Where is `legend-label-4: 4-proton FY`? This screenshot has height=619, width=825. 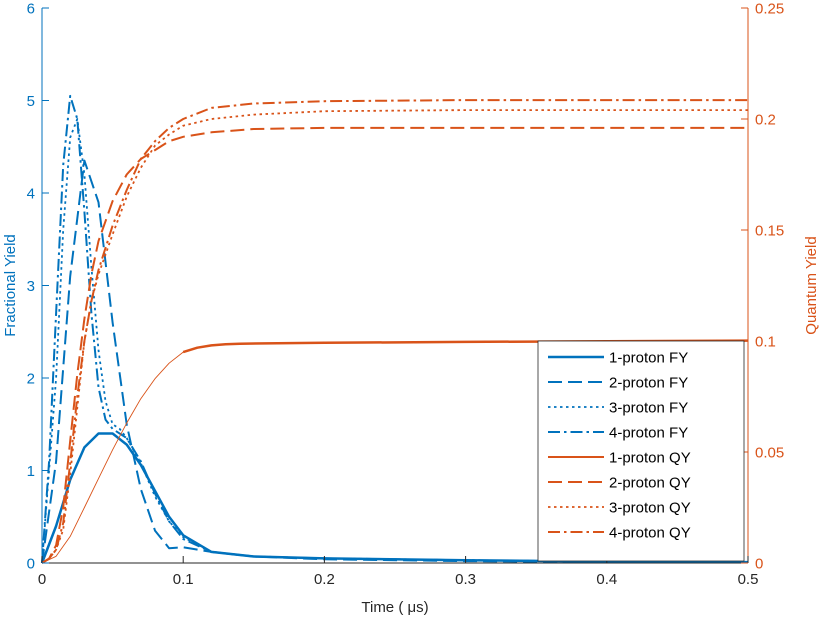 legend-label-4: 4-proton FY is located at coordinates (648, 433).